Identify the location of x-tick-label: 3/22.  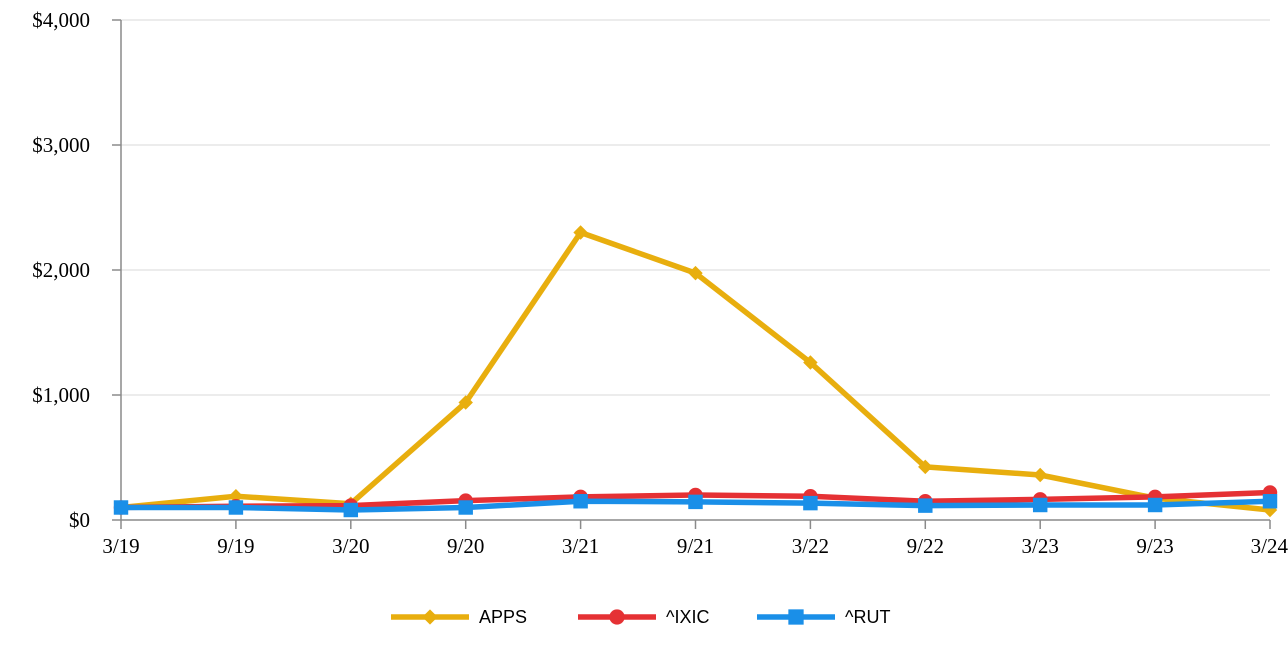
(810, 546).